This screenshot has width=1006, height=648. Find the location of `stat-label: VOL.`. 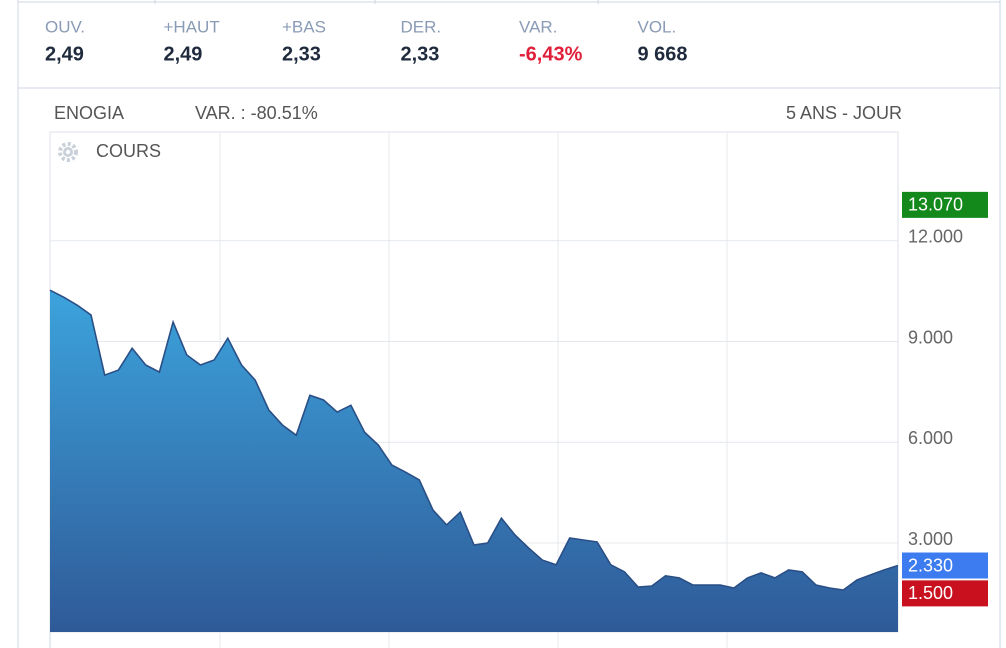

stat-label: VOL. is located at coordinates (657, 26).